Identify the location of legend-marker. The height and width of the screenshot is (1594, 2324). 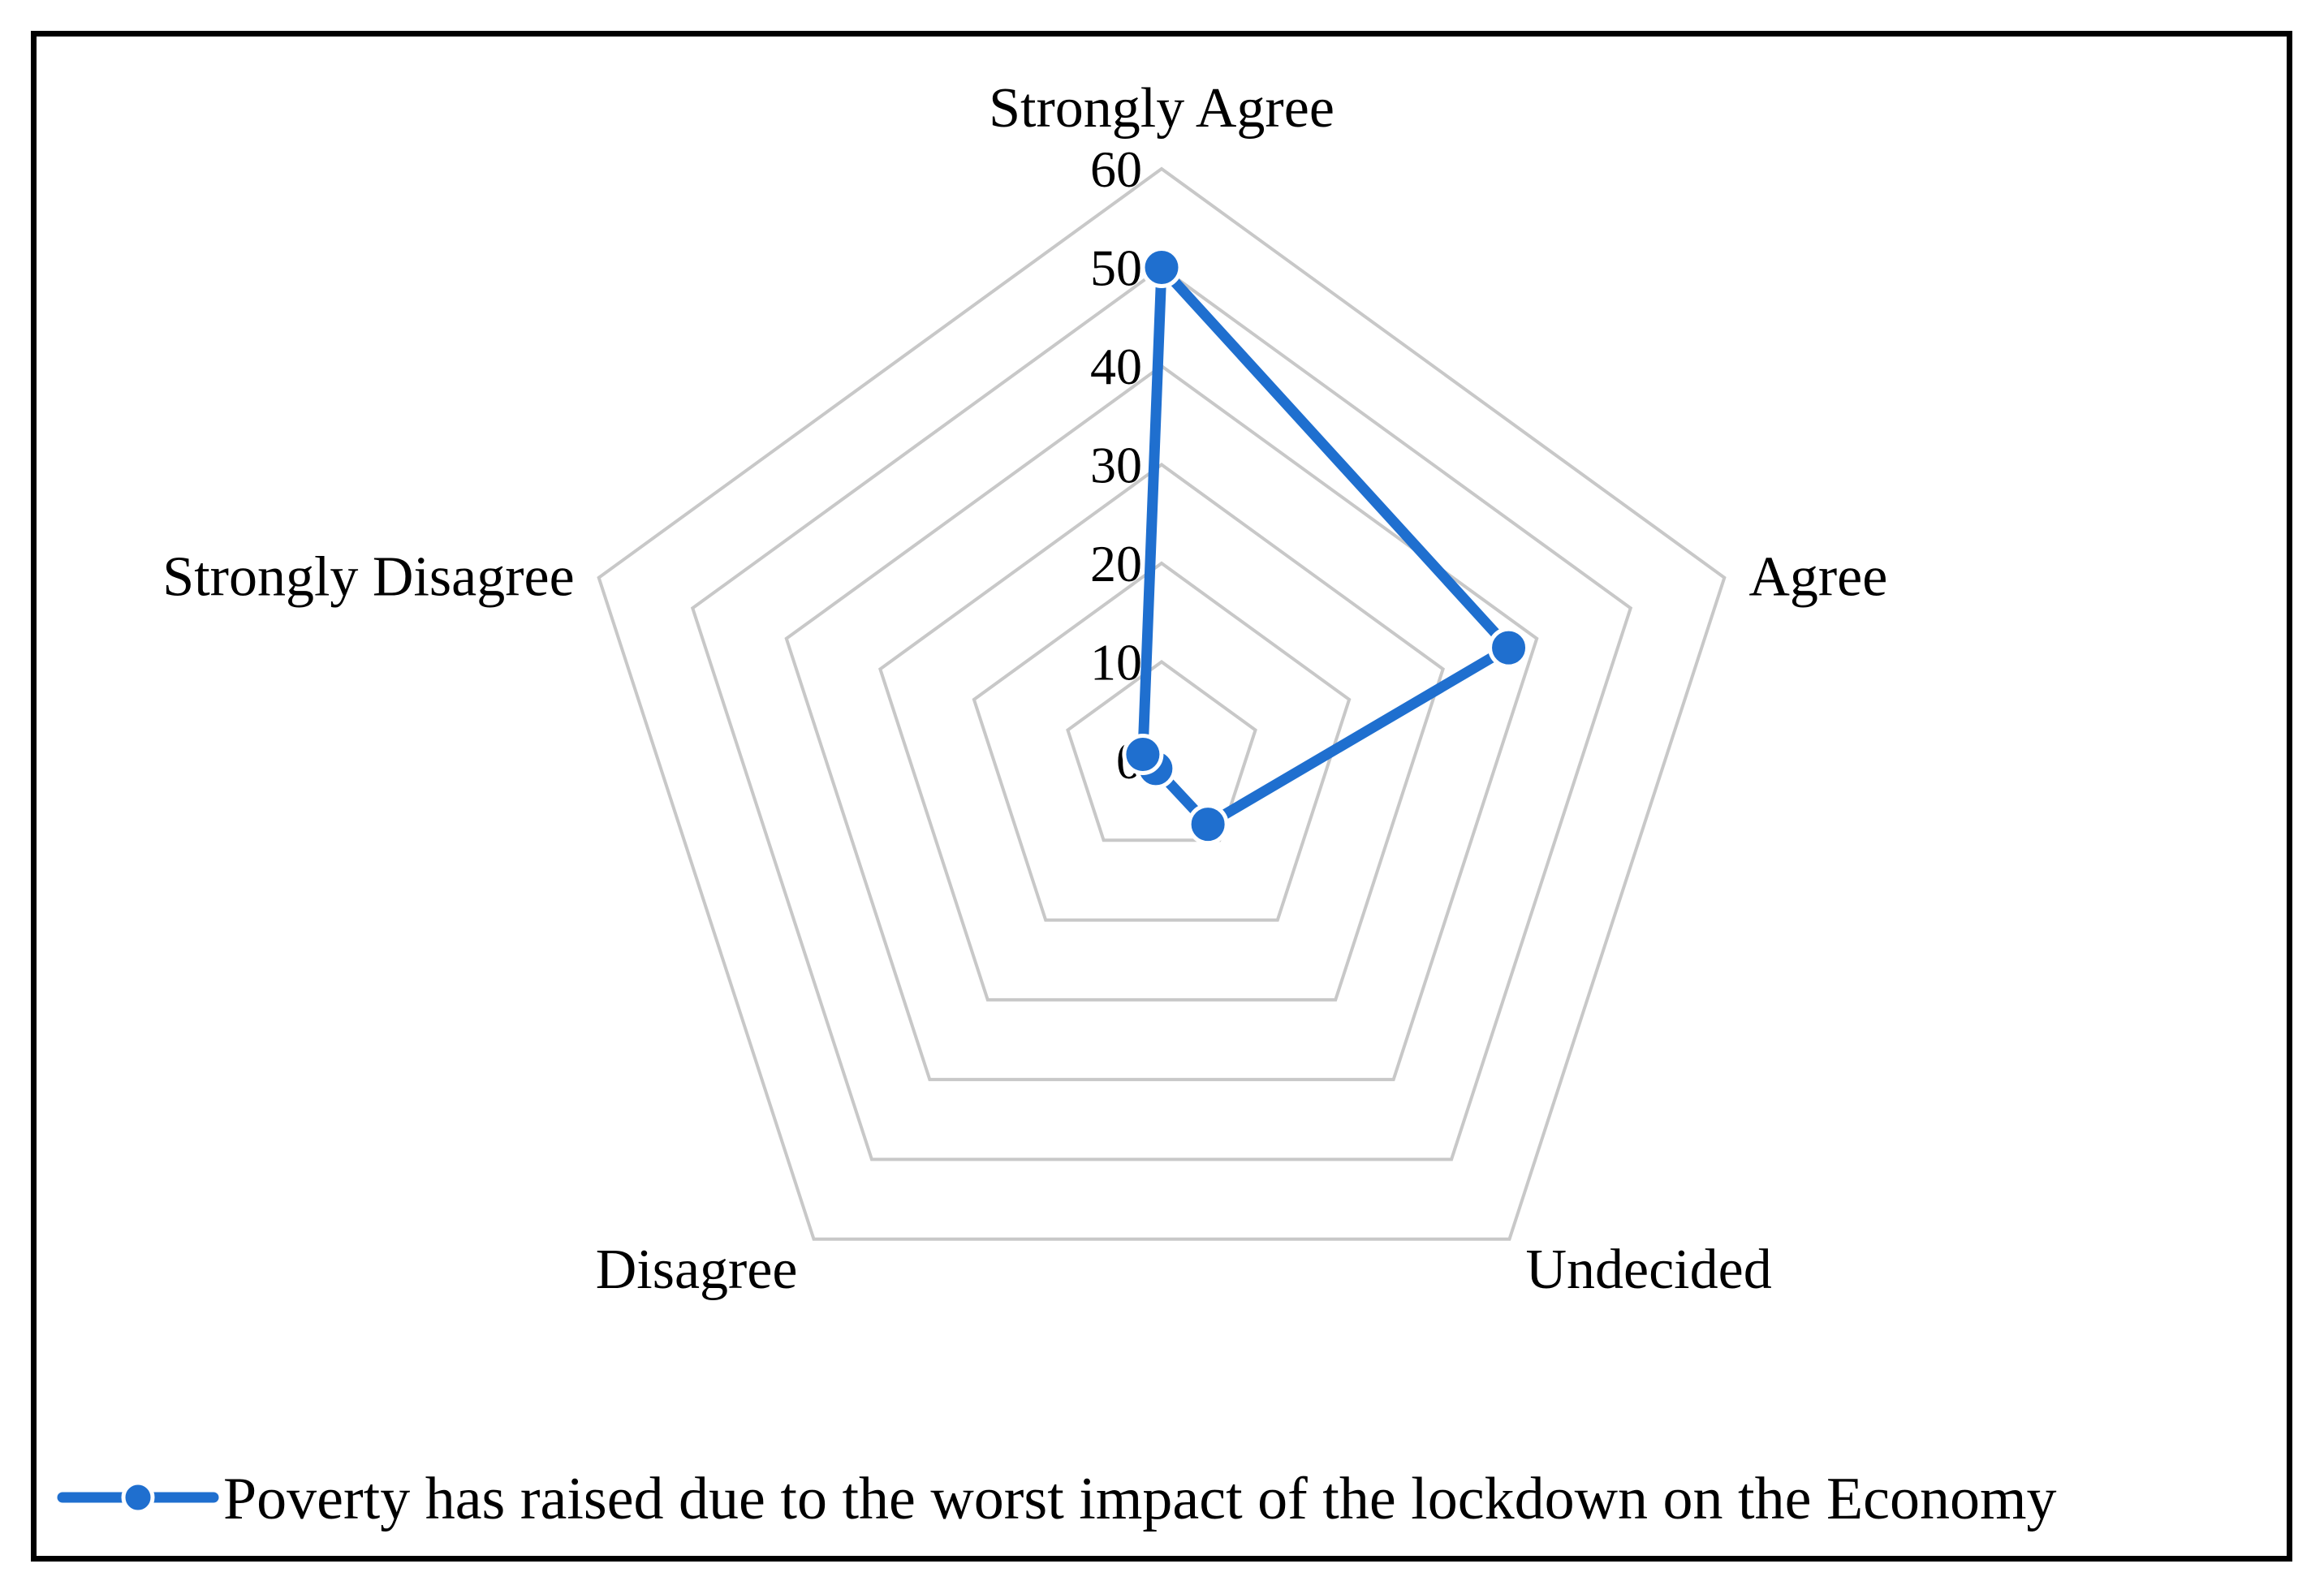
(138, 1497).